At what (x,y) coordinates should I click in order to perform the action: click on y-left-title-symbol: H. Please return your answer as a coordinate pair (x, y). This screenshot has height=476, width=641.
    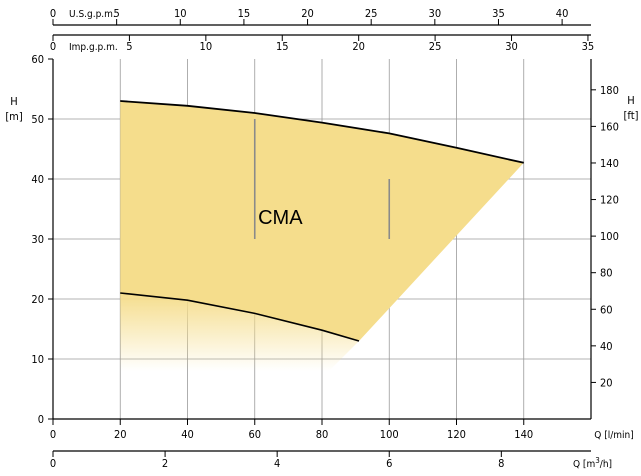
    Looking at the image, I should click on (13, 101).